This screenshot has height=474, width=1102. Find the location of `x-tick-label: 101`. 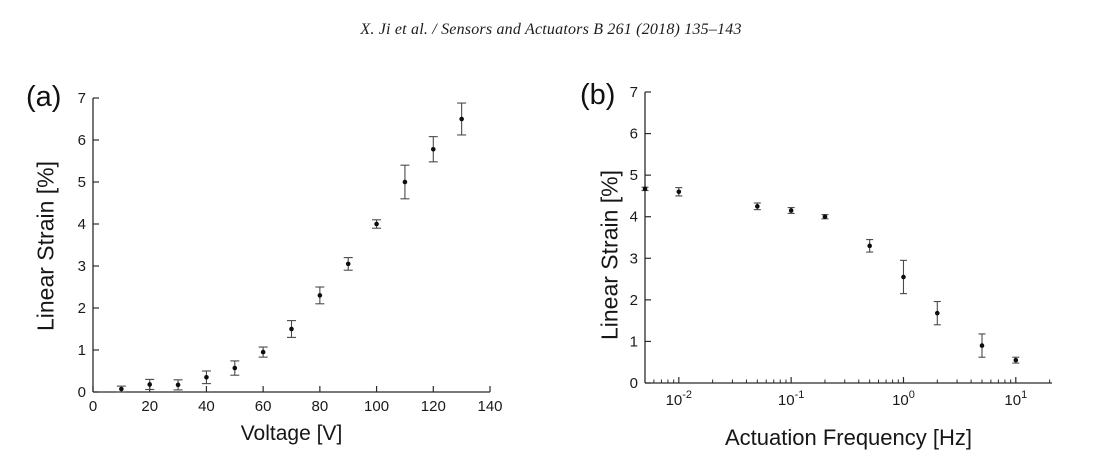

x-tick-label: 101 is located at coordinates (1015, 399).